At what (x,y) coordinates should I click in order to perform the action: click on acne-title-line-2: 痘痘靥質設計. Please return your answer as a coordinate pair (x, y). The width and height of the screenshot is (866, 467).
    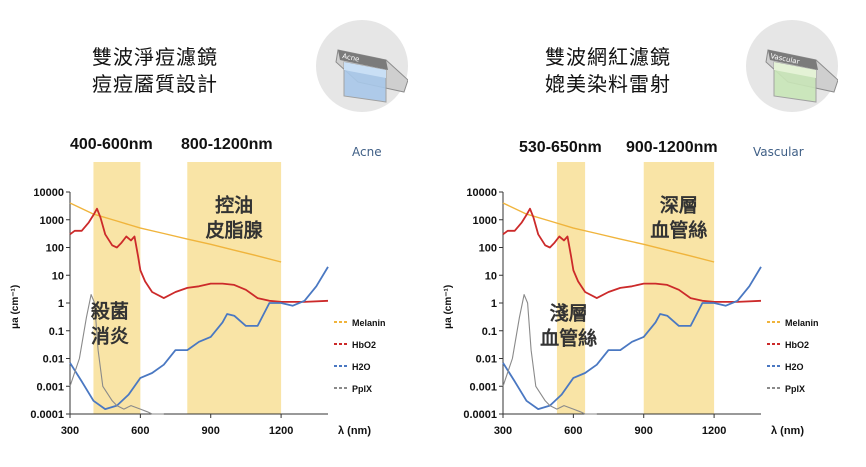
    Looking at the image, I should click on (155, 84).